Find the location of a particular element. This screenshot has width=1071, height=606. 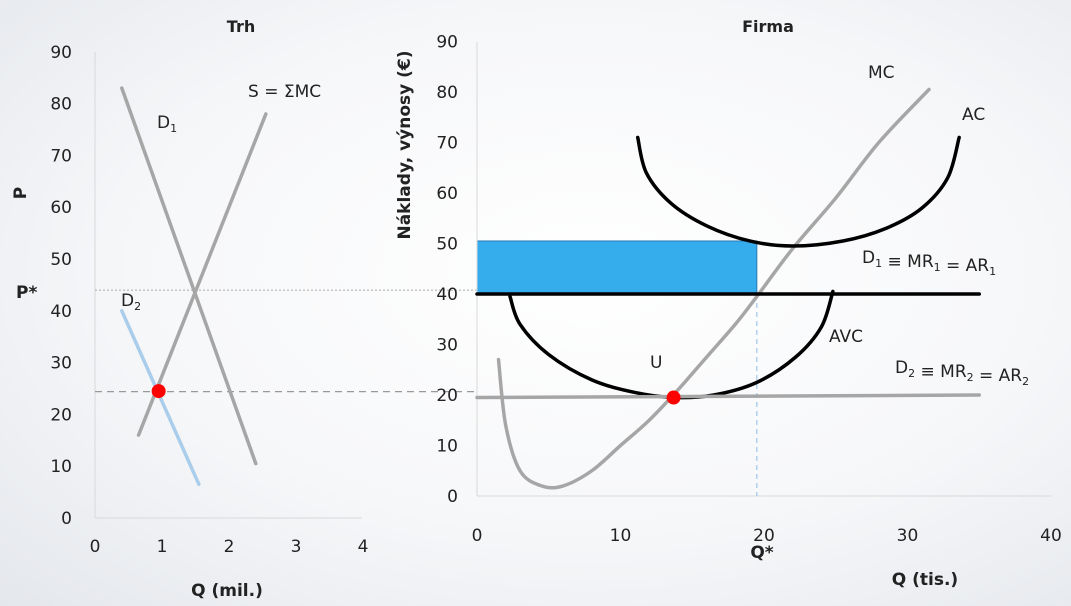

firm-d2-label: D2 ≡ MR2 = AR2 is located at coordinates (962, 373).